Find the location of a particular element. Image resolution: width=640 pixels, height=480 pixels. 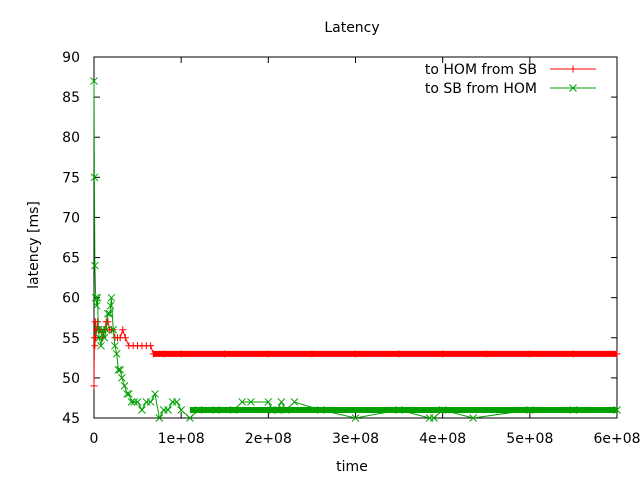

x-tick-label: 2e+08 is located at coordinates (268, 439).